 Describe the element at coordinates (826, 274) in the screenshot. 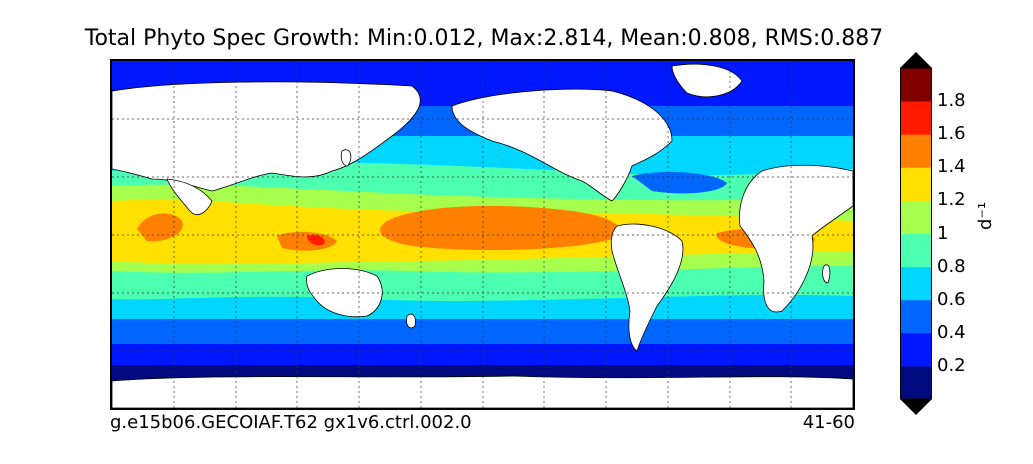

I see `land-madagascar` at that location.